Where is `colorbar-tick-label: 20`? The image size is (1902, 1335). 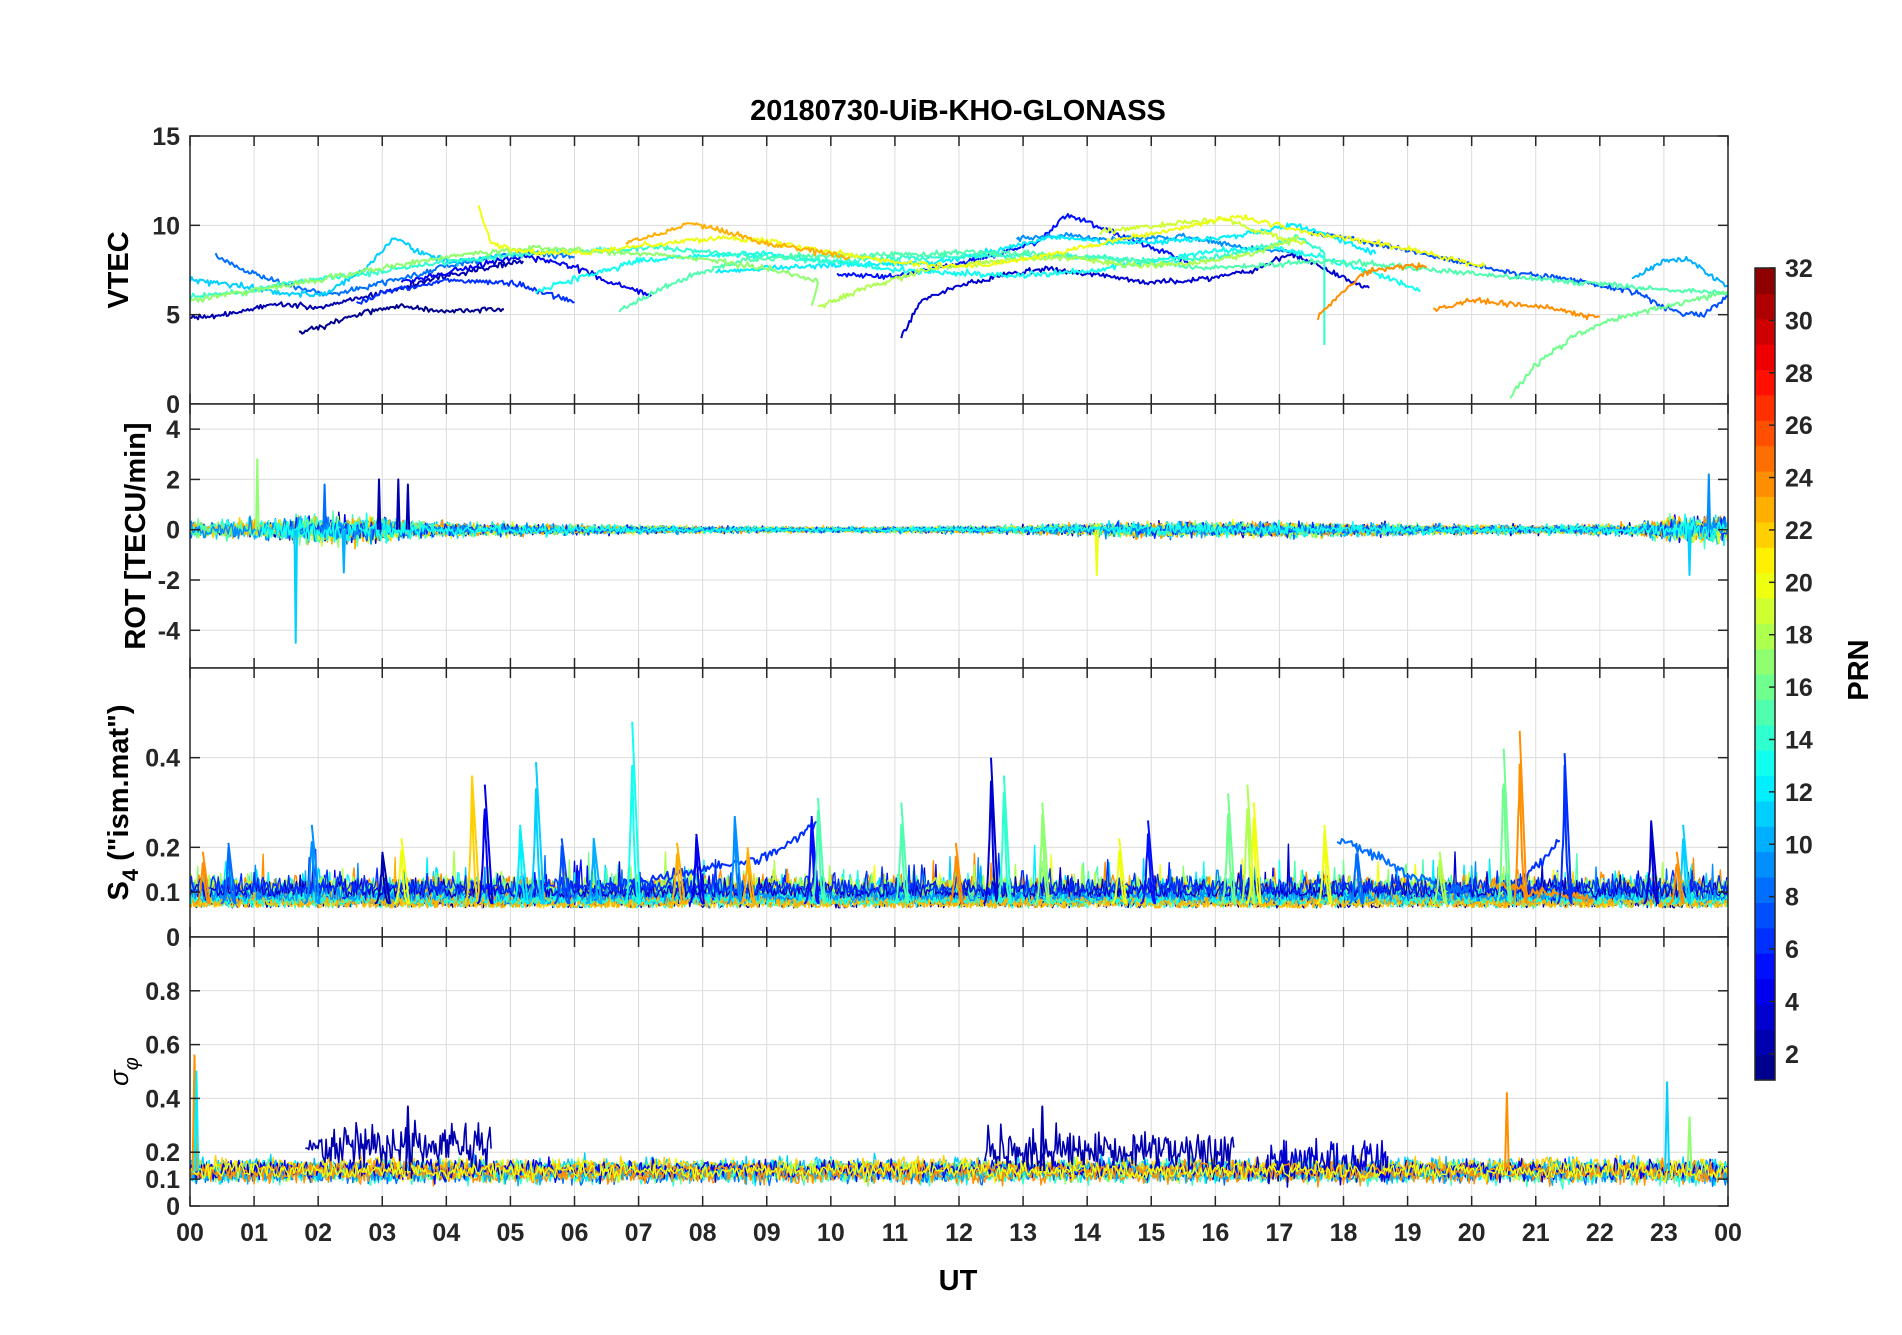
colorbar-tick-label: 20 is located at coordinates (1799, 583).